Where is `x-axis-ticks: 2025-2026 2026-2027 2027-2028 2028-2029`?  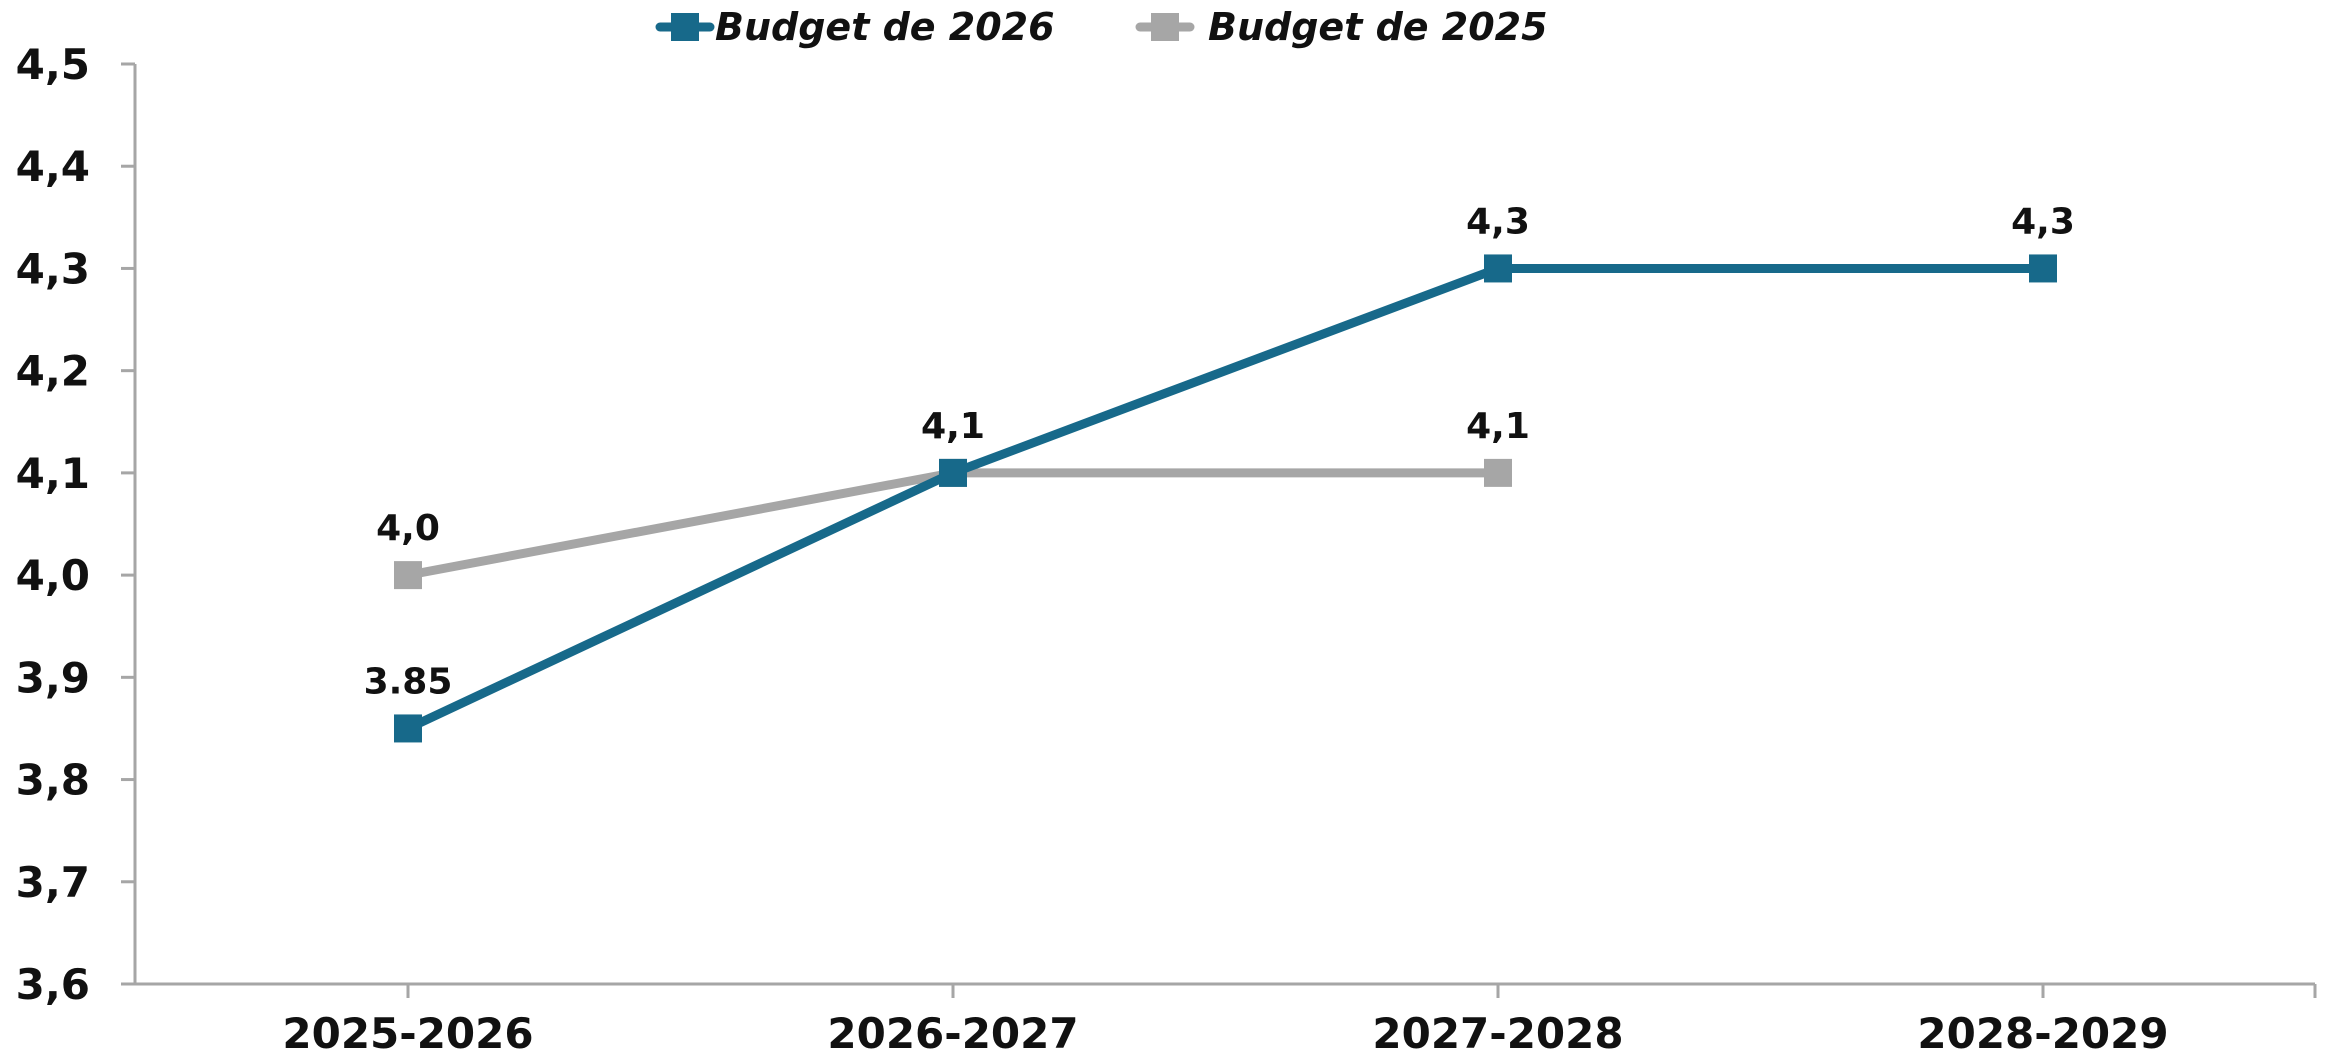 x-axis-ticks: 2025-2026 2026-2027 2027-2028 2028-2029 is located at coordinates (1299, 1020).